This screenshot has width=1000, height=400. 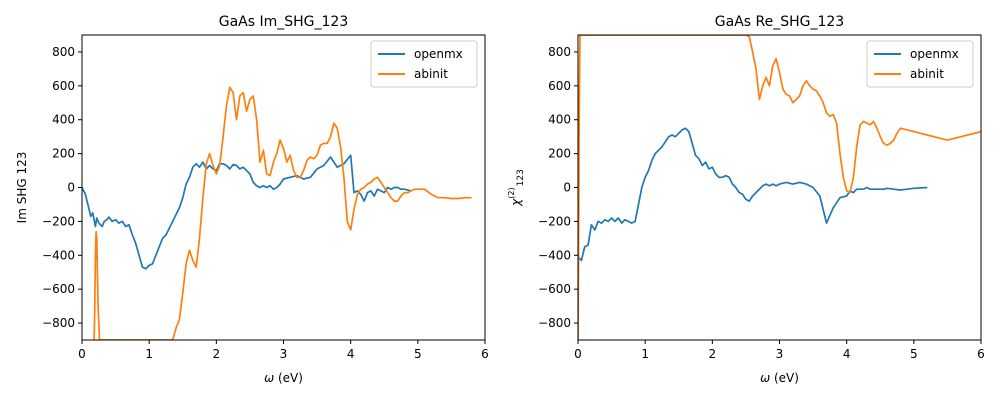 What do you see at coordinates (22, 188) in the screenshot?
I see `y-axis-label: Im SHG 123` at bounding box center [22, 188].